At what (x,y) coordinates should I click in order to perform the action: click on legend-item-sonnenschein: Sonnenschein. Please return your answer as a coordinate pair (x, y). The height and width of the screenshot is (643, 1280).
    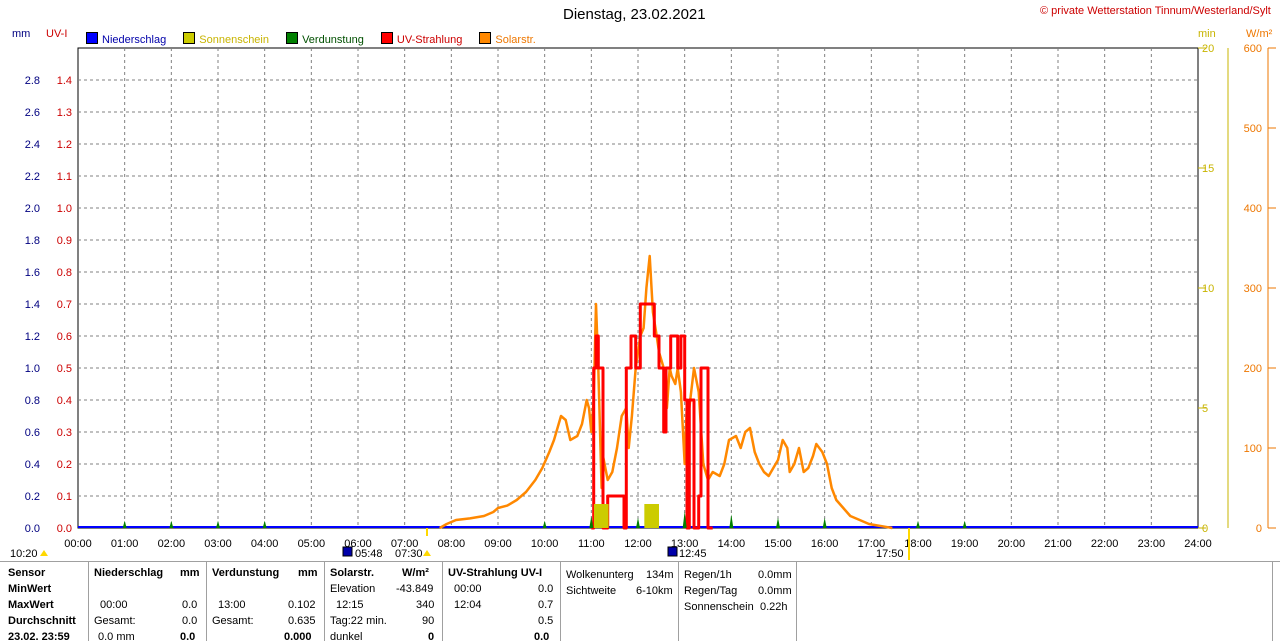
    Looking at the image, I should click on (226, 39).